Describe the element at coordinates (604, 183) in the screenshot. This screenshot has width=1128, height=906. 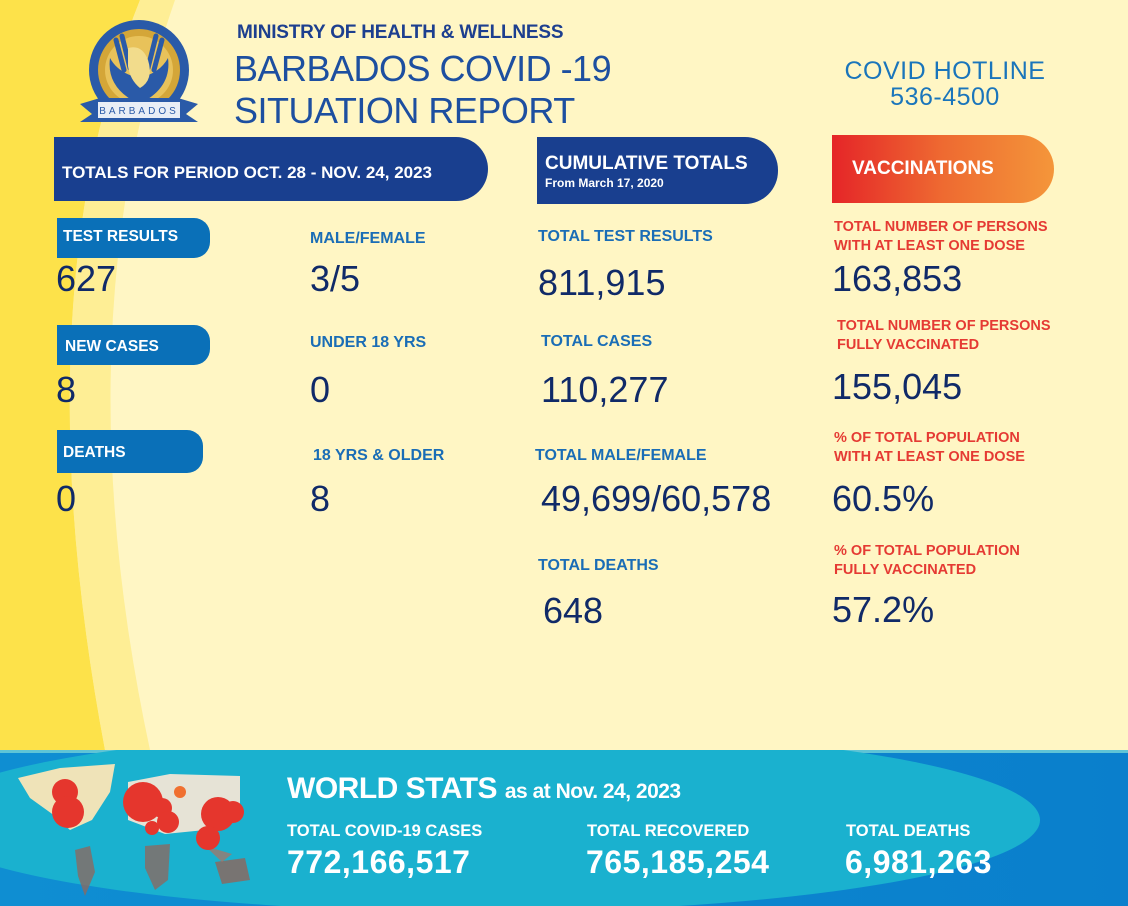
I see `cumulative-subtitle: From March 17, 2020` at that location.